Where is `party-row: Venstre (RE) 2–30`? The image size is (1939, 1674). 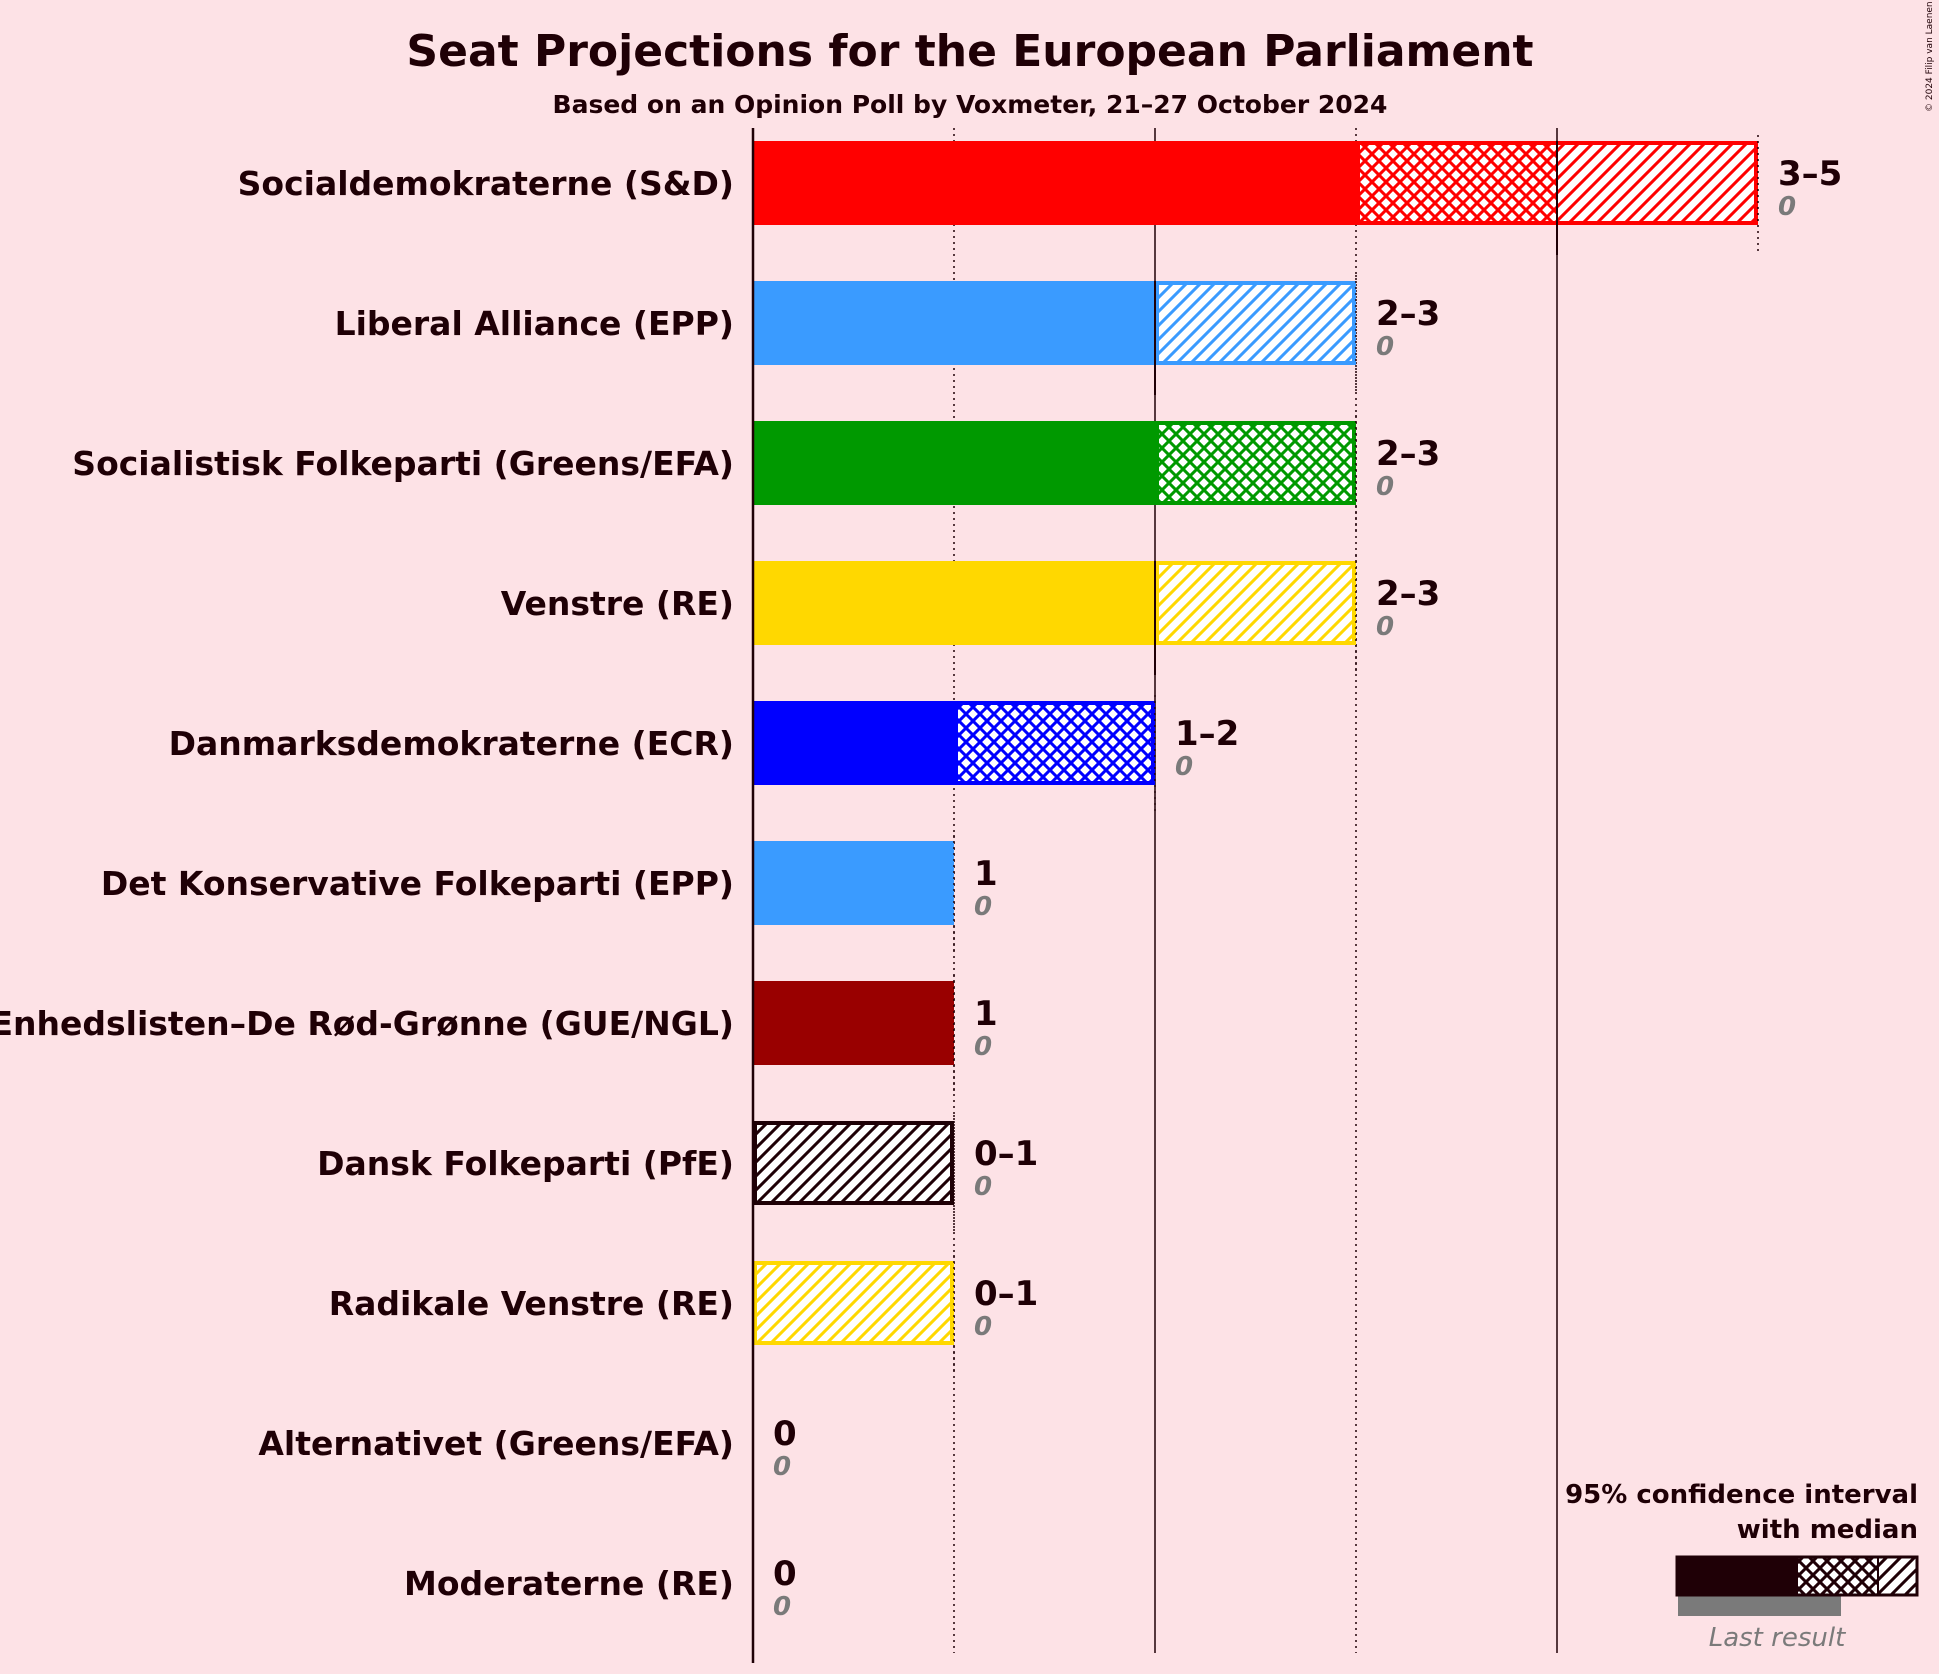
party-row: Venstre (RE) 2–30 is located at coordinates (970, 615).